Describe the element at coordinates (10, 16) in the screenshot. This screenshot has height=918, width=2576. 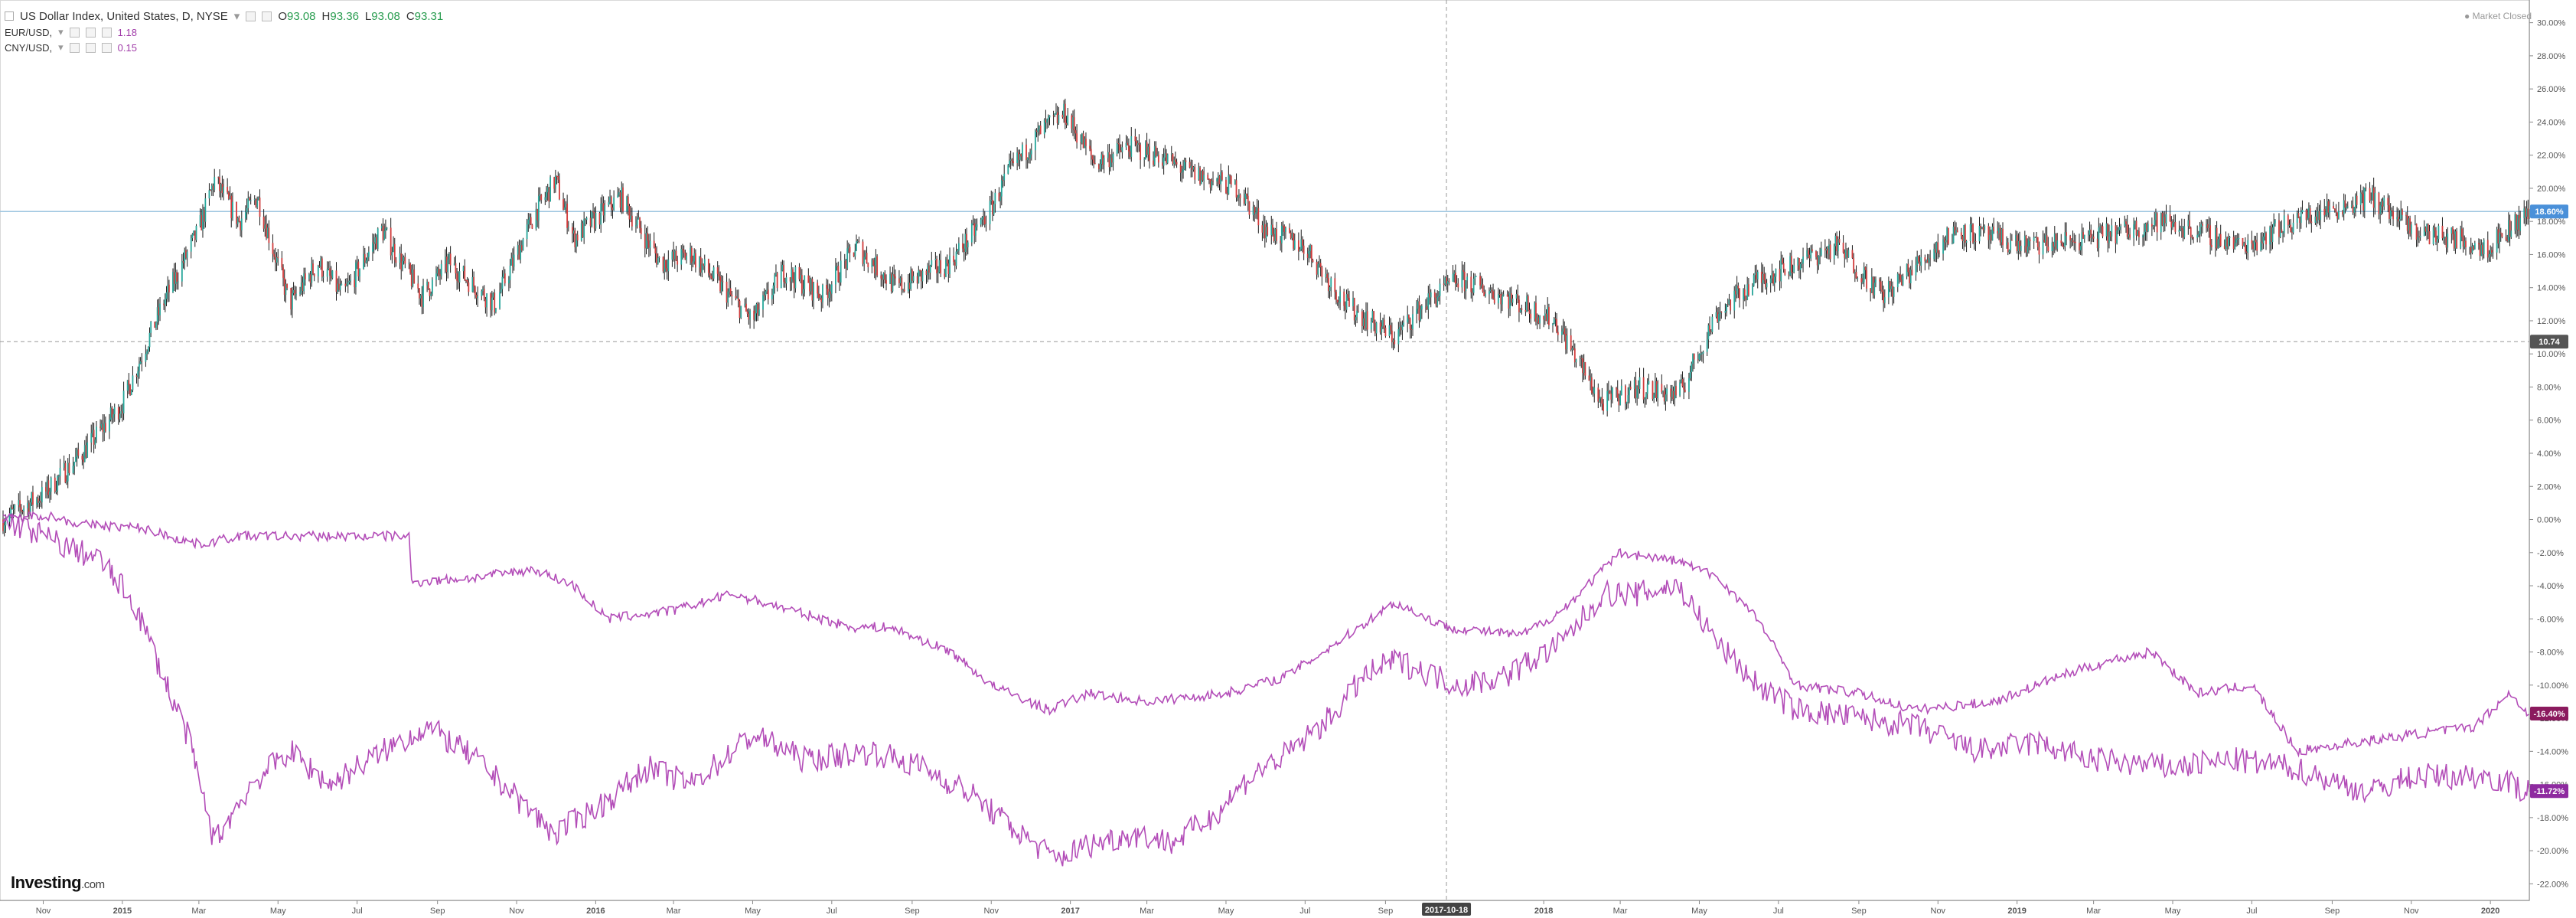
I see `collapse-icon` at that location.